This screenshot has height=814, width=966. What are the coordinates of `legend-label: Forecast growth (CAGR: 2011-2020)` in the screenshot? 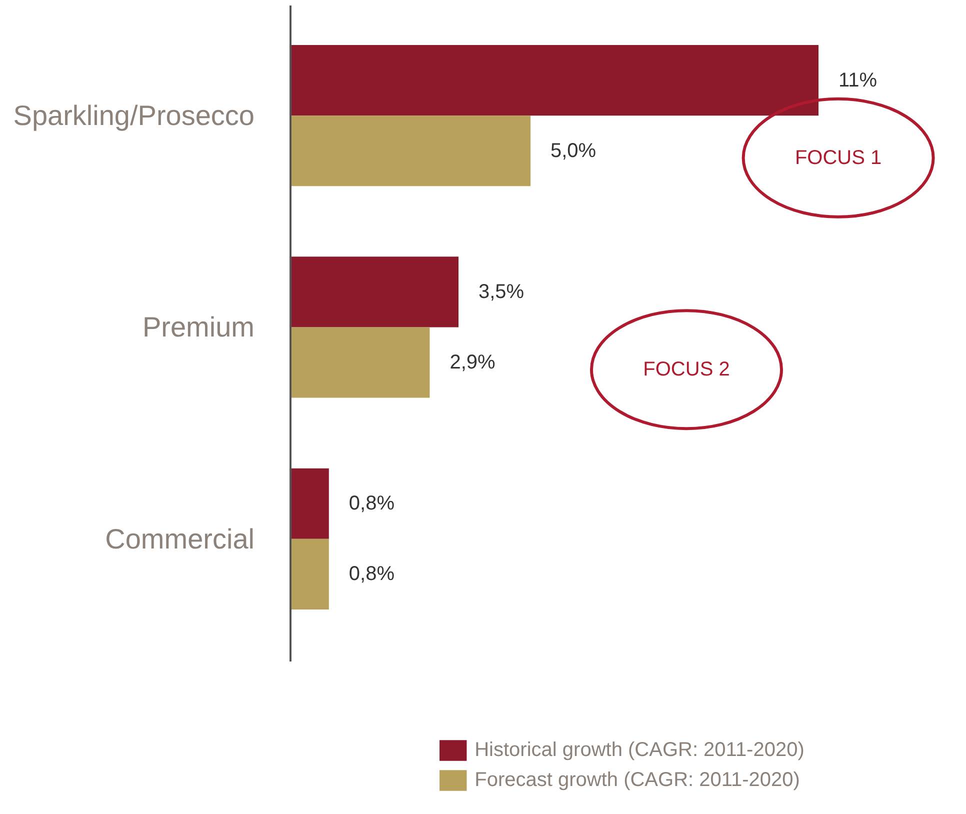 It's located at (637, 780).